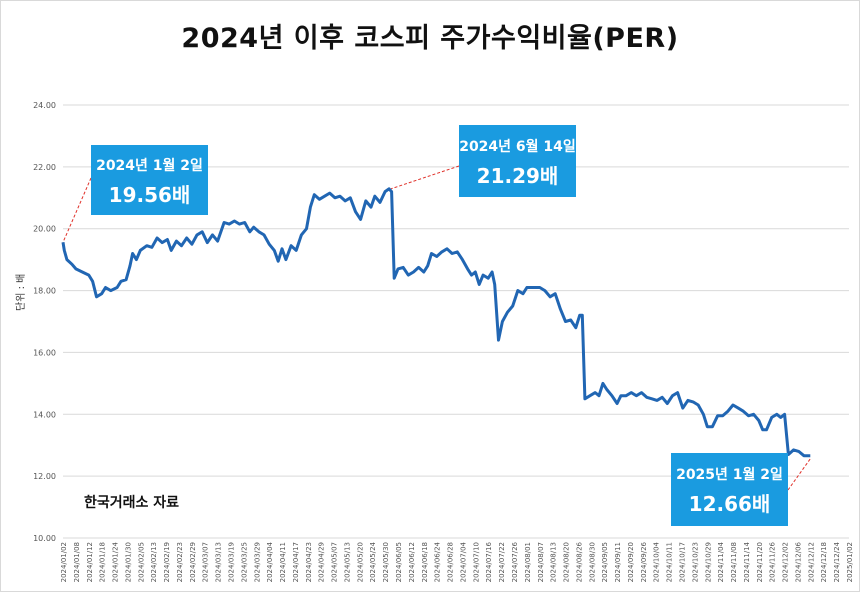  Describe the element at coordinates (489, 561) in the screenshot. I see `x-tick-label: 2024/07/16` at that location.